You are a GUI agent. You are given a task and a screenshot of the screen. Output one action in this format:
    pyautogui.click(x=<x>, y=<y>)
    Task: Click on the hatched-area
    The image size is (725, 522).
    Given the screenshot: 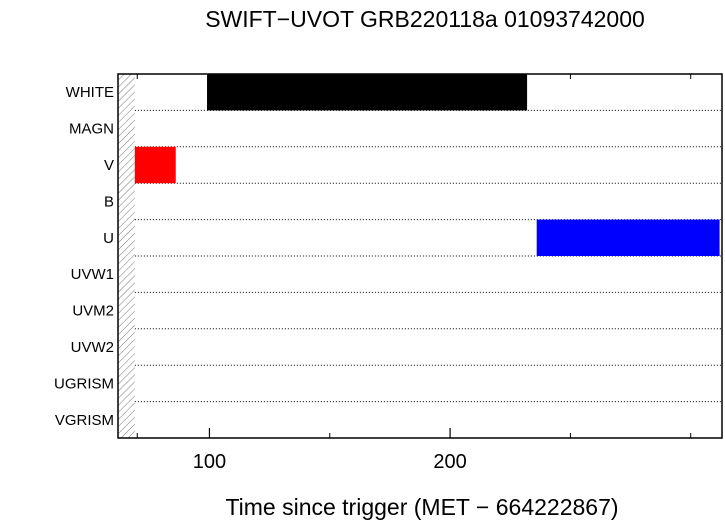 What is the action you would take?
    pyautogui.click(x=126, y=256)
    